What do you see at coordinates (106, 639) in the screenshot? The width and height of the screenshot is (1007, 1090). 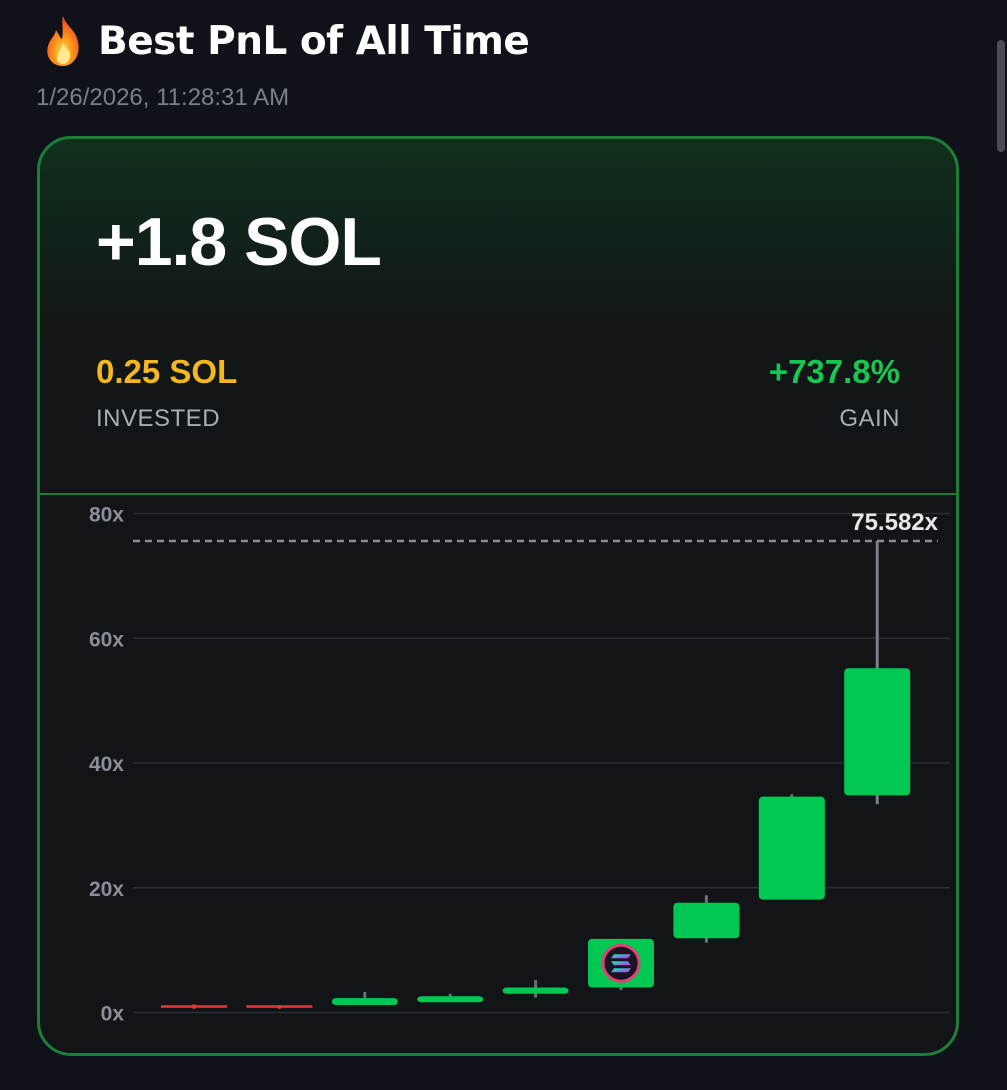 I see `y-tick-label: 60x` at bounding box center [106, 639].